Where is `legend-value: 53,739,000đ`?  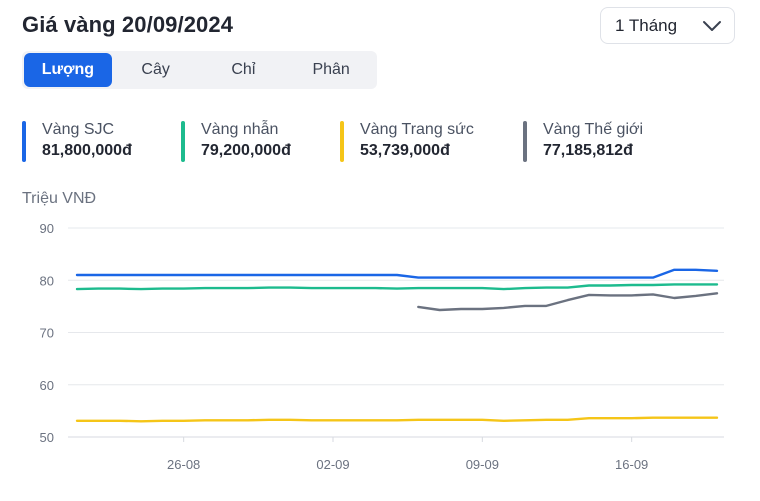
legend-value: 53,739,000đ is located at coordinates (405, 150).